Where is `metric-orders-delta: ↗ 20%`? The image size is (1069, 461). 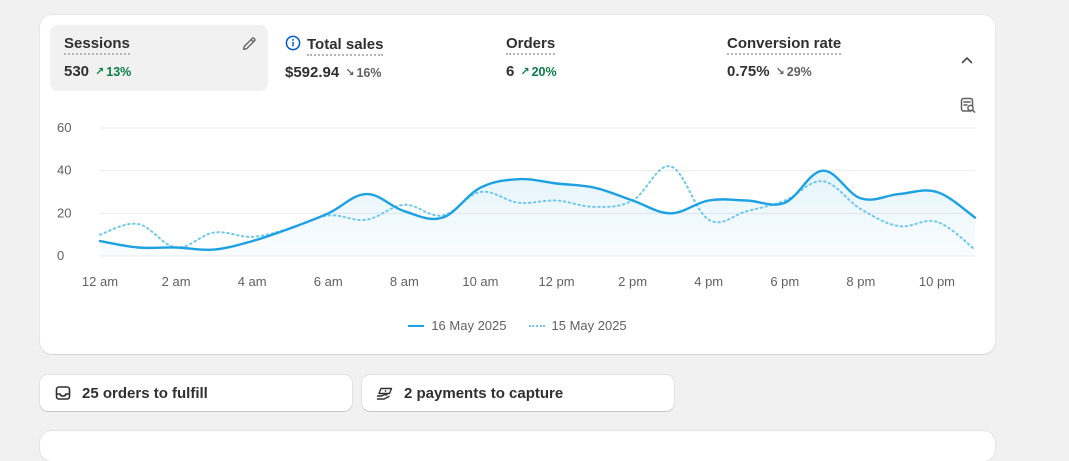
metric-orders-delta: ↗ 20% is located at coordinates (538, 72).